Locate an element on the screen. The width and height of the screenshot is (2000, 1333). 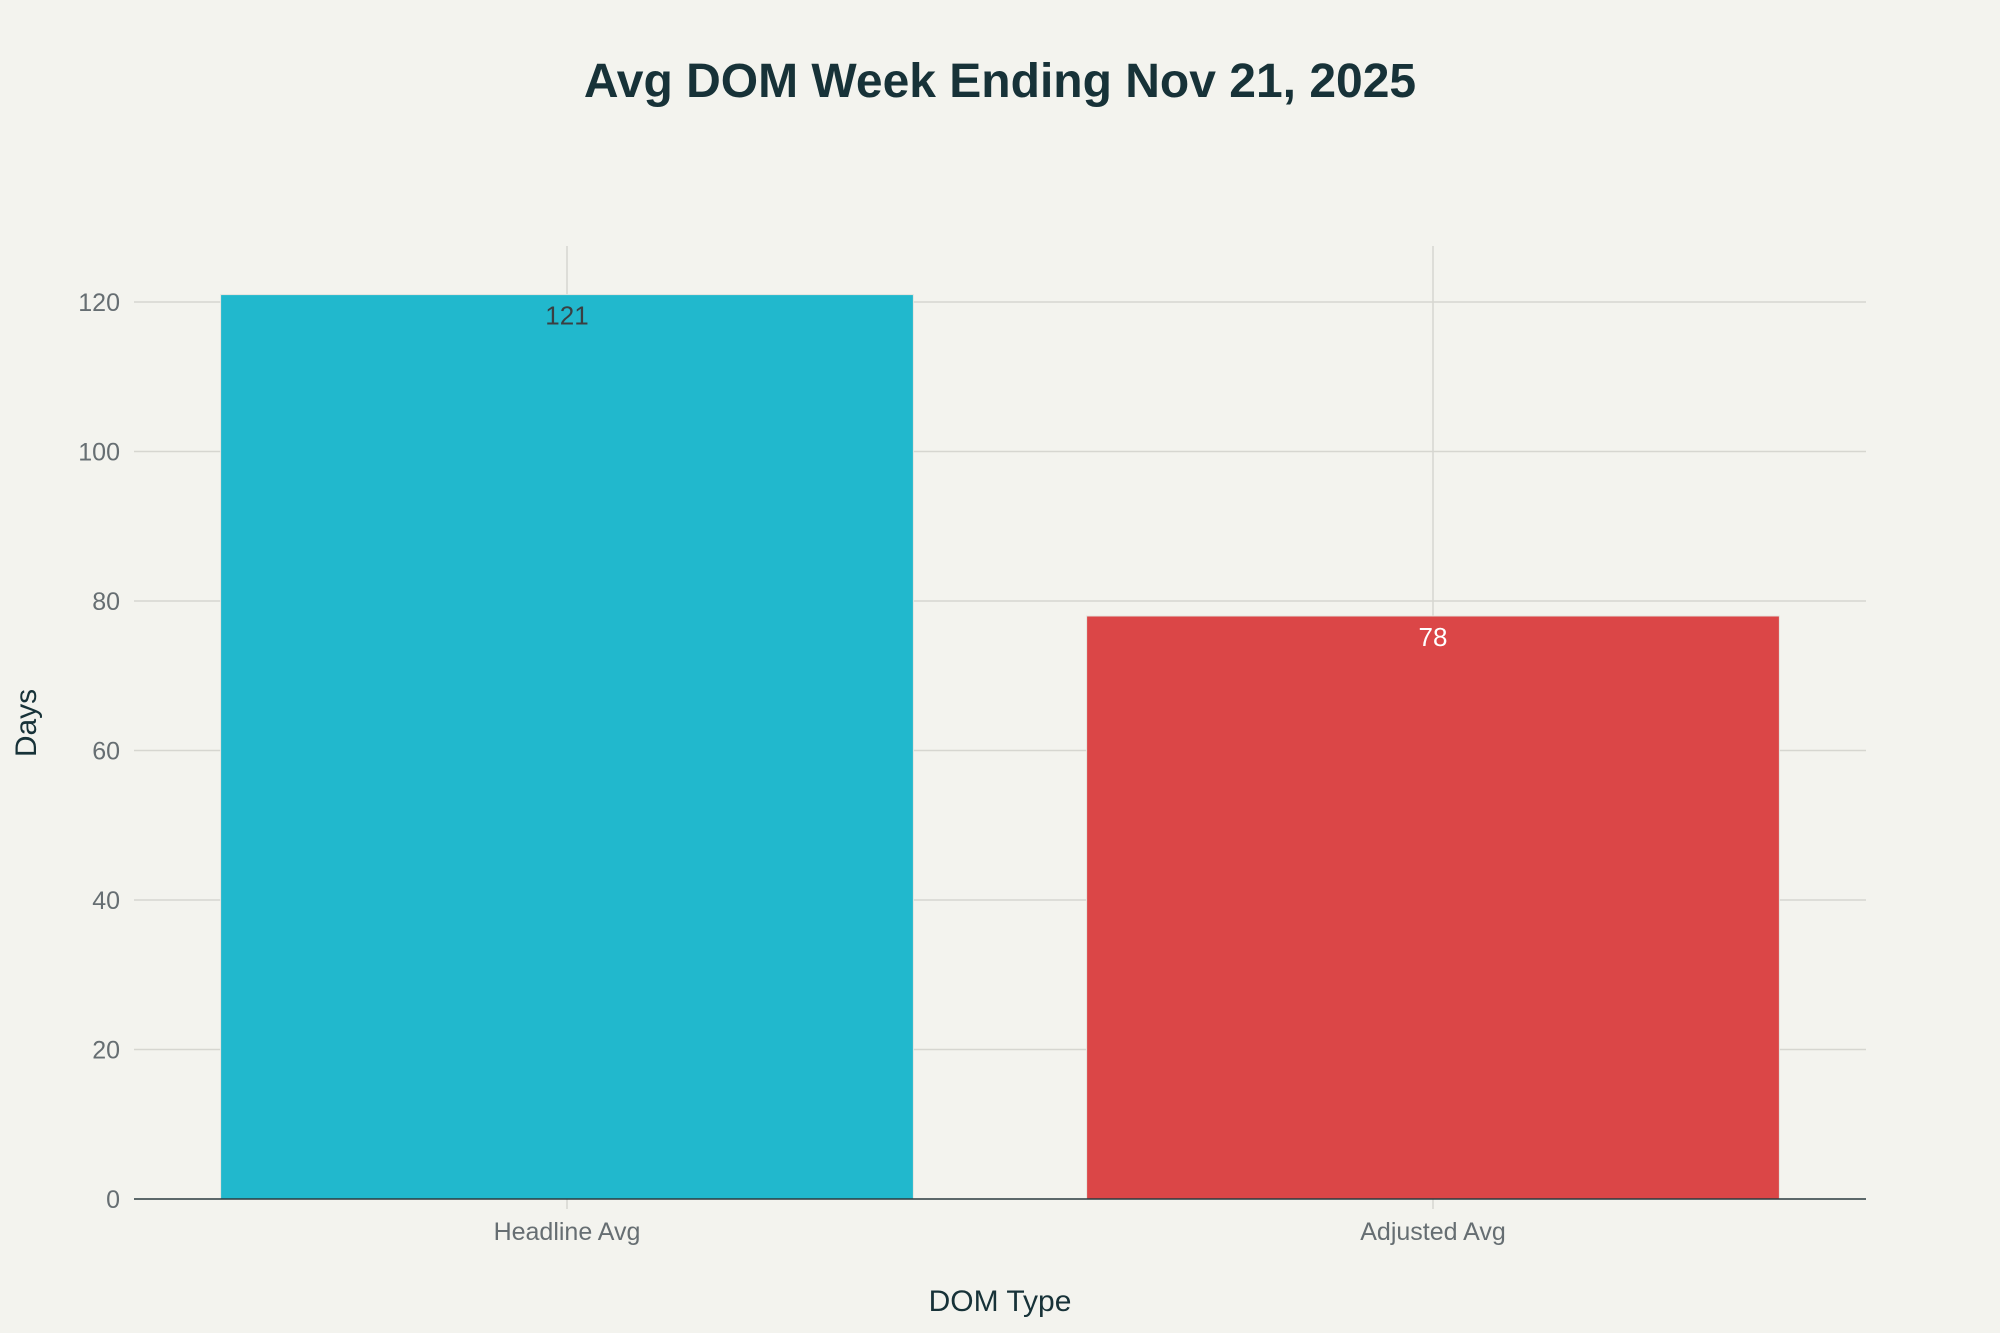
x-tick-label: Adjusted Avg is located at coordinates (1432, 1232).